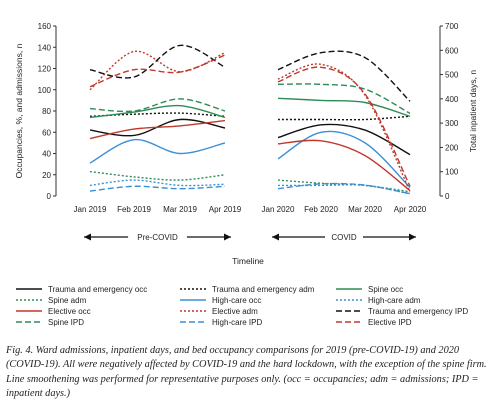 This screenshot has width=496, height=416. What do you see at coordinates (452, 99) in the screenshot?
I see `right-tick-label: 400` at bounding box center [452, 99].